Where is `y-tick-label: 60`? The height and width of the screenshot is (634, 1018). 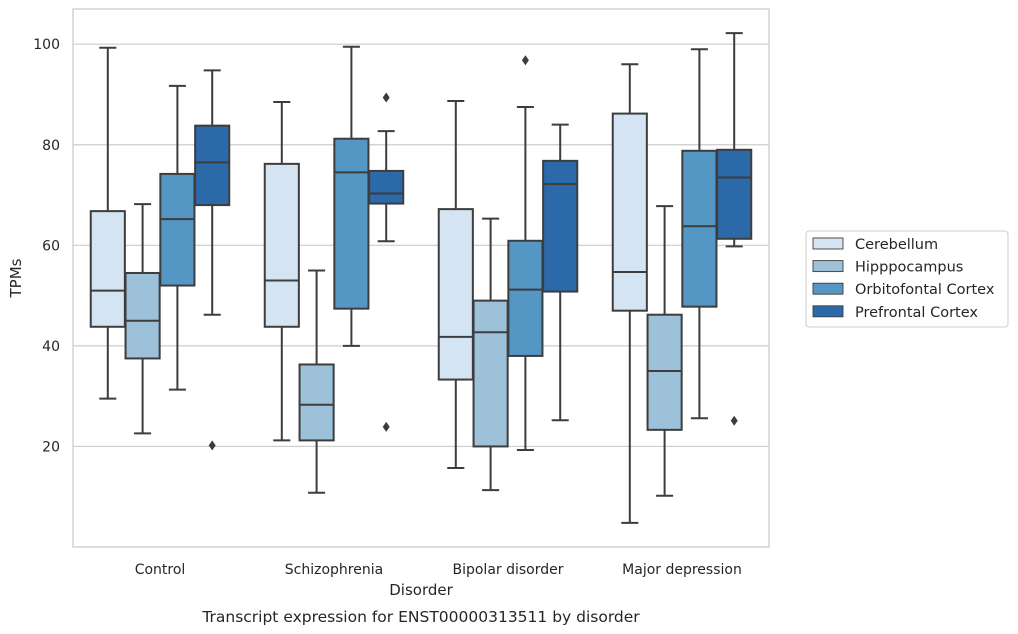
y-tick-label: 60 is located at coordinates (51, 246).